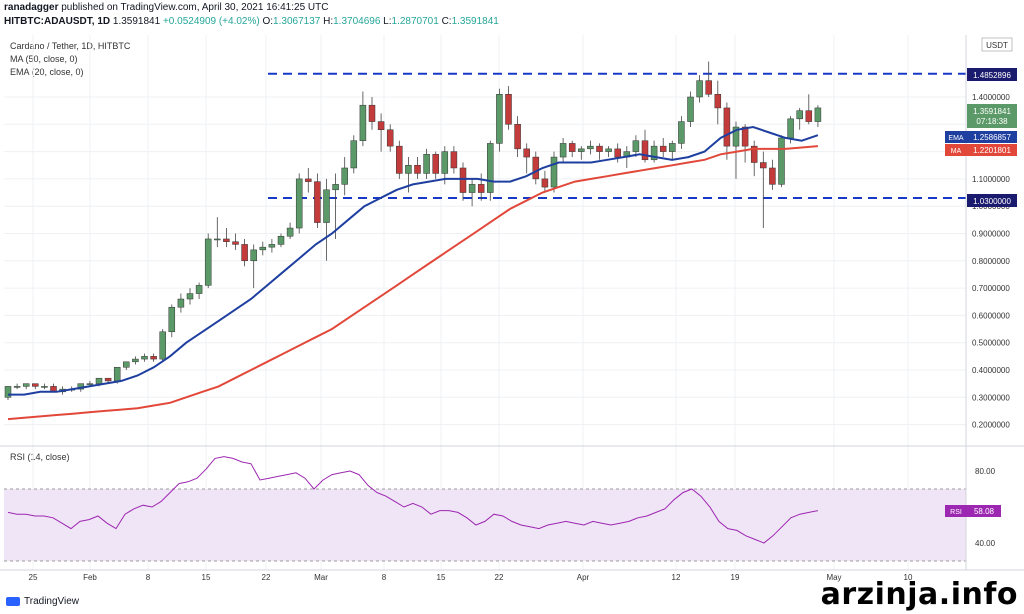 The image size is (1024, 614). What do you see at coordinates (956, 512) in the screenshot?
I see `rsi-badge-label: RSI` at bounding box center [956, 512].